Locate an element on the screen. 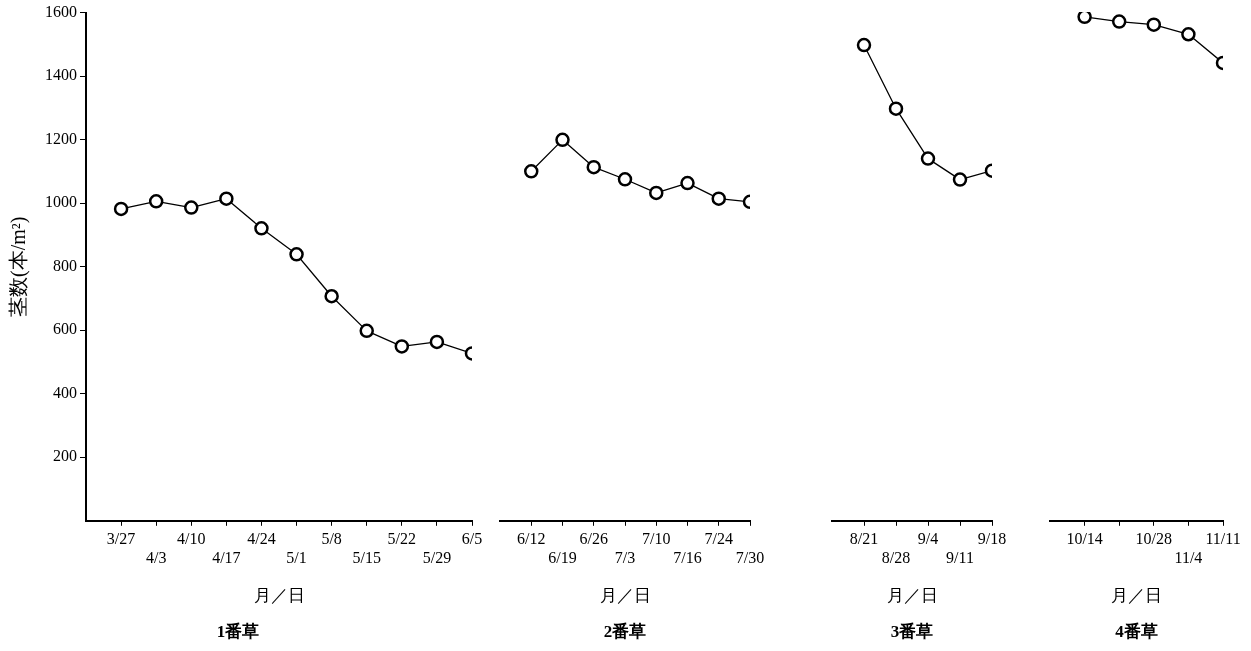 The width and height of the screenshot is (1251, 651). x-tick-label: 11/4 is located at coordinates (1188, 557).